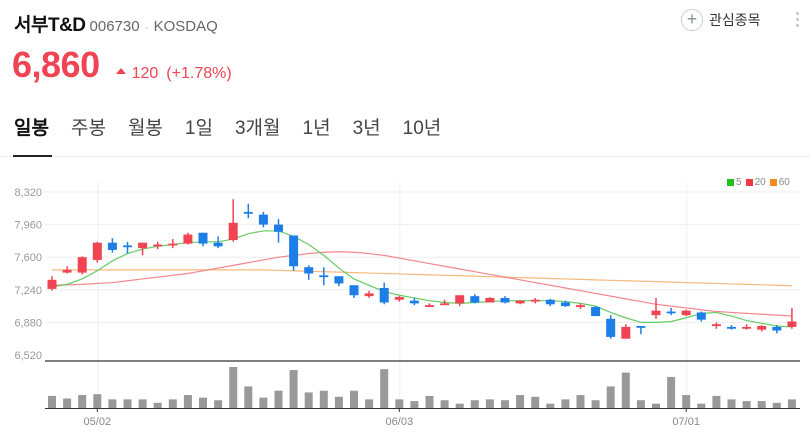  What do you see at coordinates (28, 193) in the screenshot?
I see `y-tick-label: 8,320` at bounding box center [28, 193].